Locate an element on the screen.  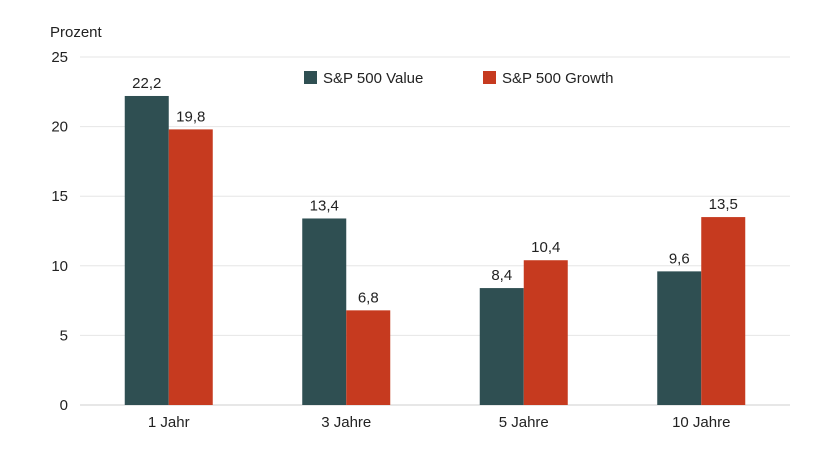
x-axis-ticks: 1 Jahr 3 Jahre 5 Jahre 10 Jahre is located at coordinates (439, 422).